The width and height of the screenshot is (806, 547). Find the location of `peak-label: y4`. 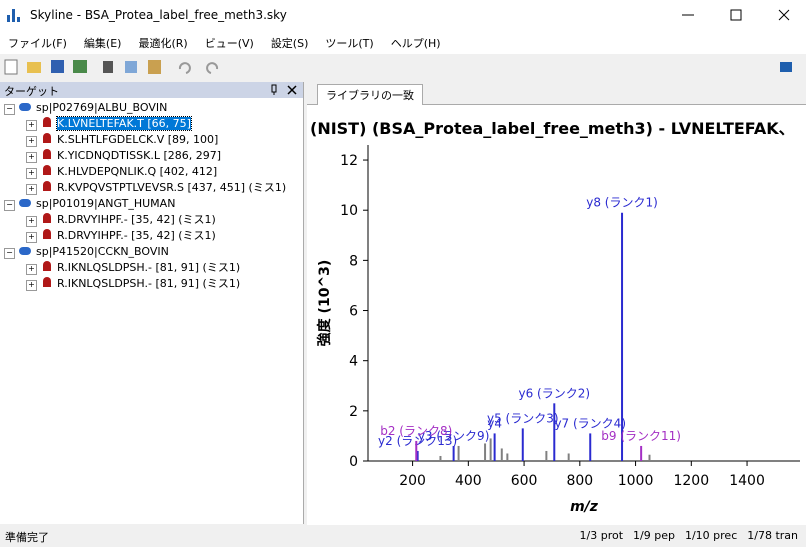

peak-label: y4 is located at coordinates (494, 423).